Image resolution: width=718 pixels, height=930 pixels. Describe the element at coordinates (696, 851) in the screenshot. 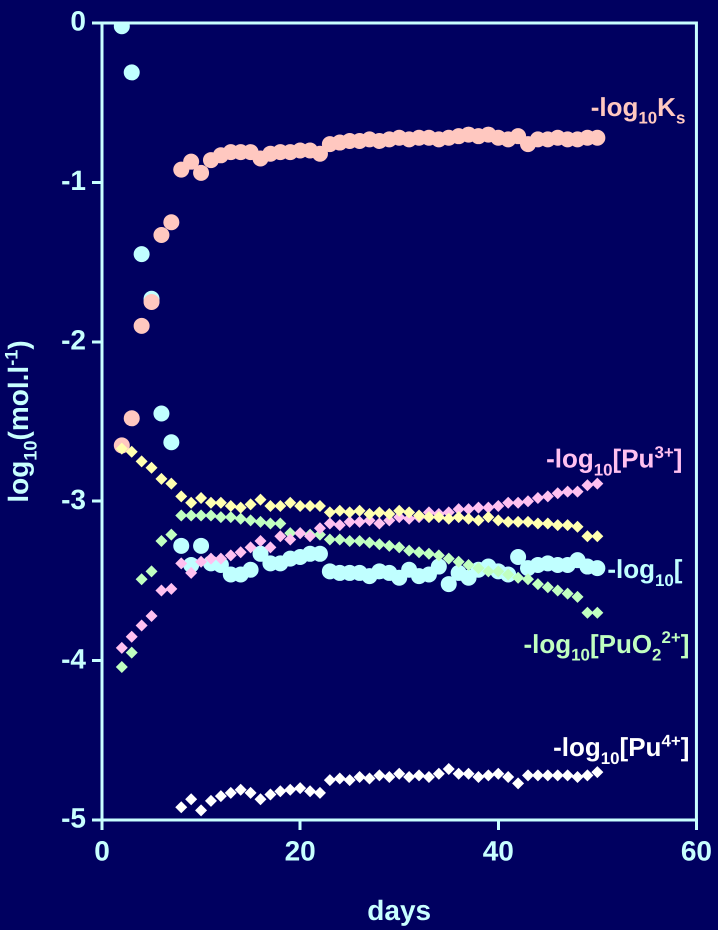

I see `x-tick-label: 60` at that location.